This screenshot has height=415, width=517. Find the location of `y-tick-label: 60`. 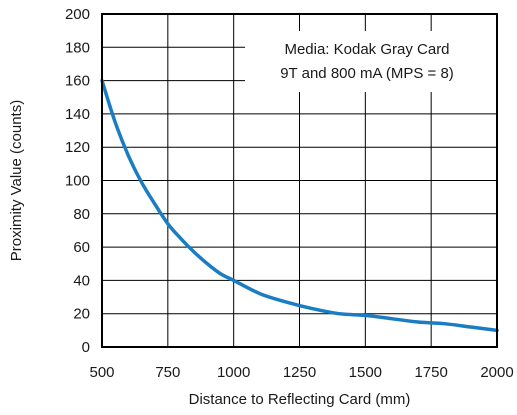

y-tick-label: 60 is located at coordinates (81, 247).